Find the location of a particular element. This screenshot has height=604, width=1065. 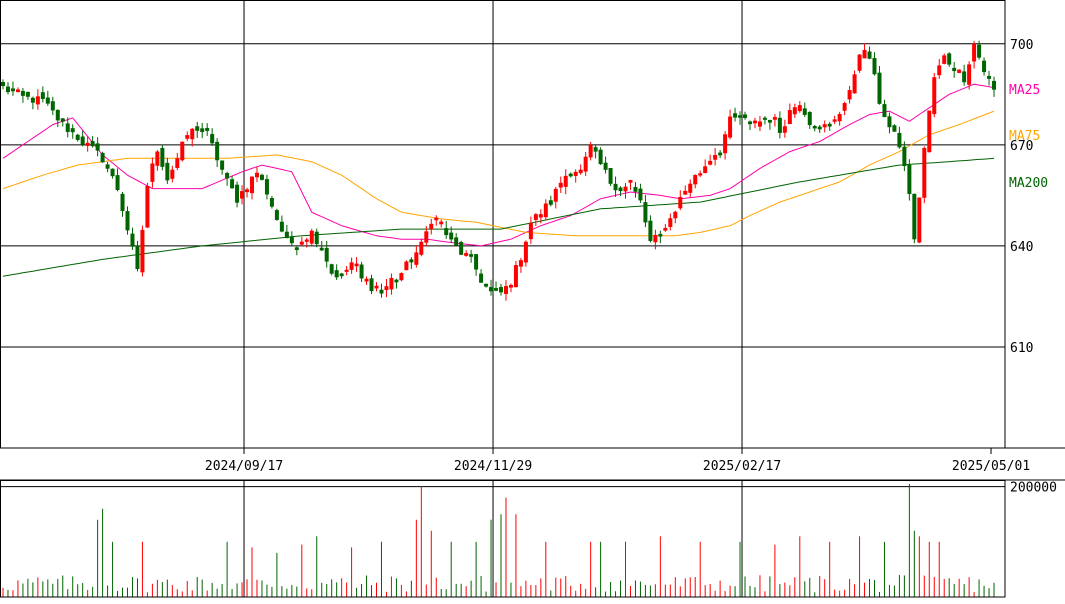

ma-legend: MA25 MA75 MA200 is located at coordinates (1028, 137).